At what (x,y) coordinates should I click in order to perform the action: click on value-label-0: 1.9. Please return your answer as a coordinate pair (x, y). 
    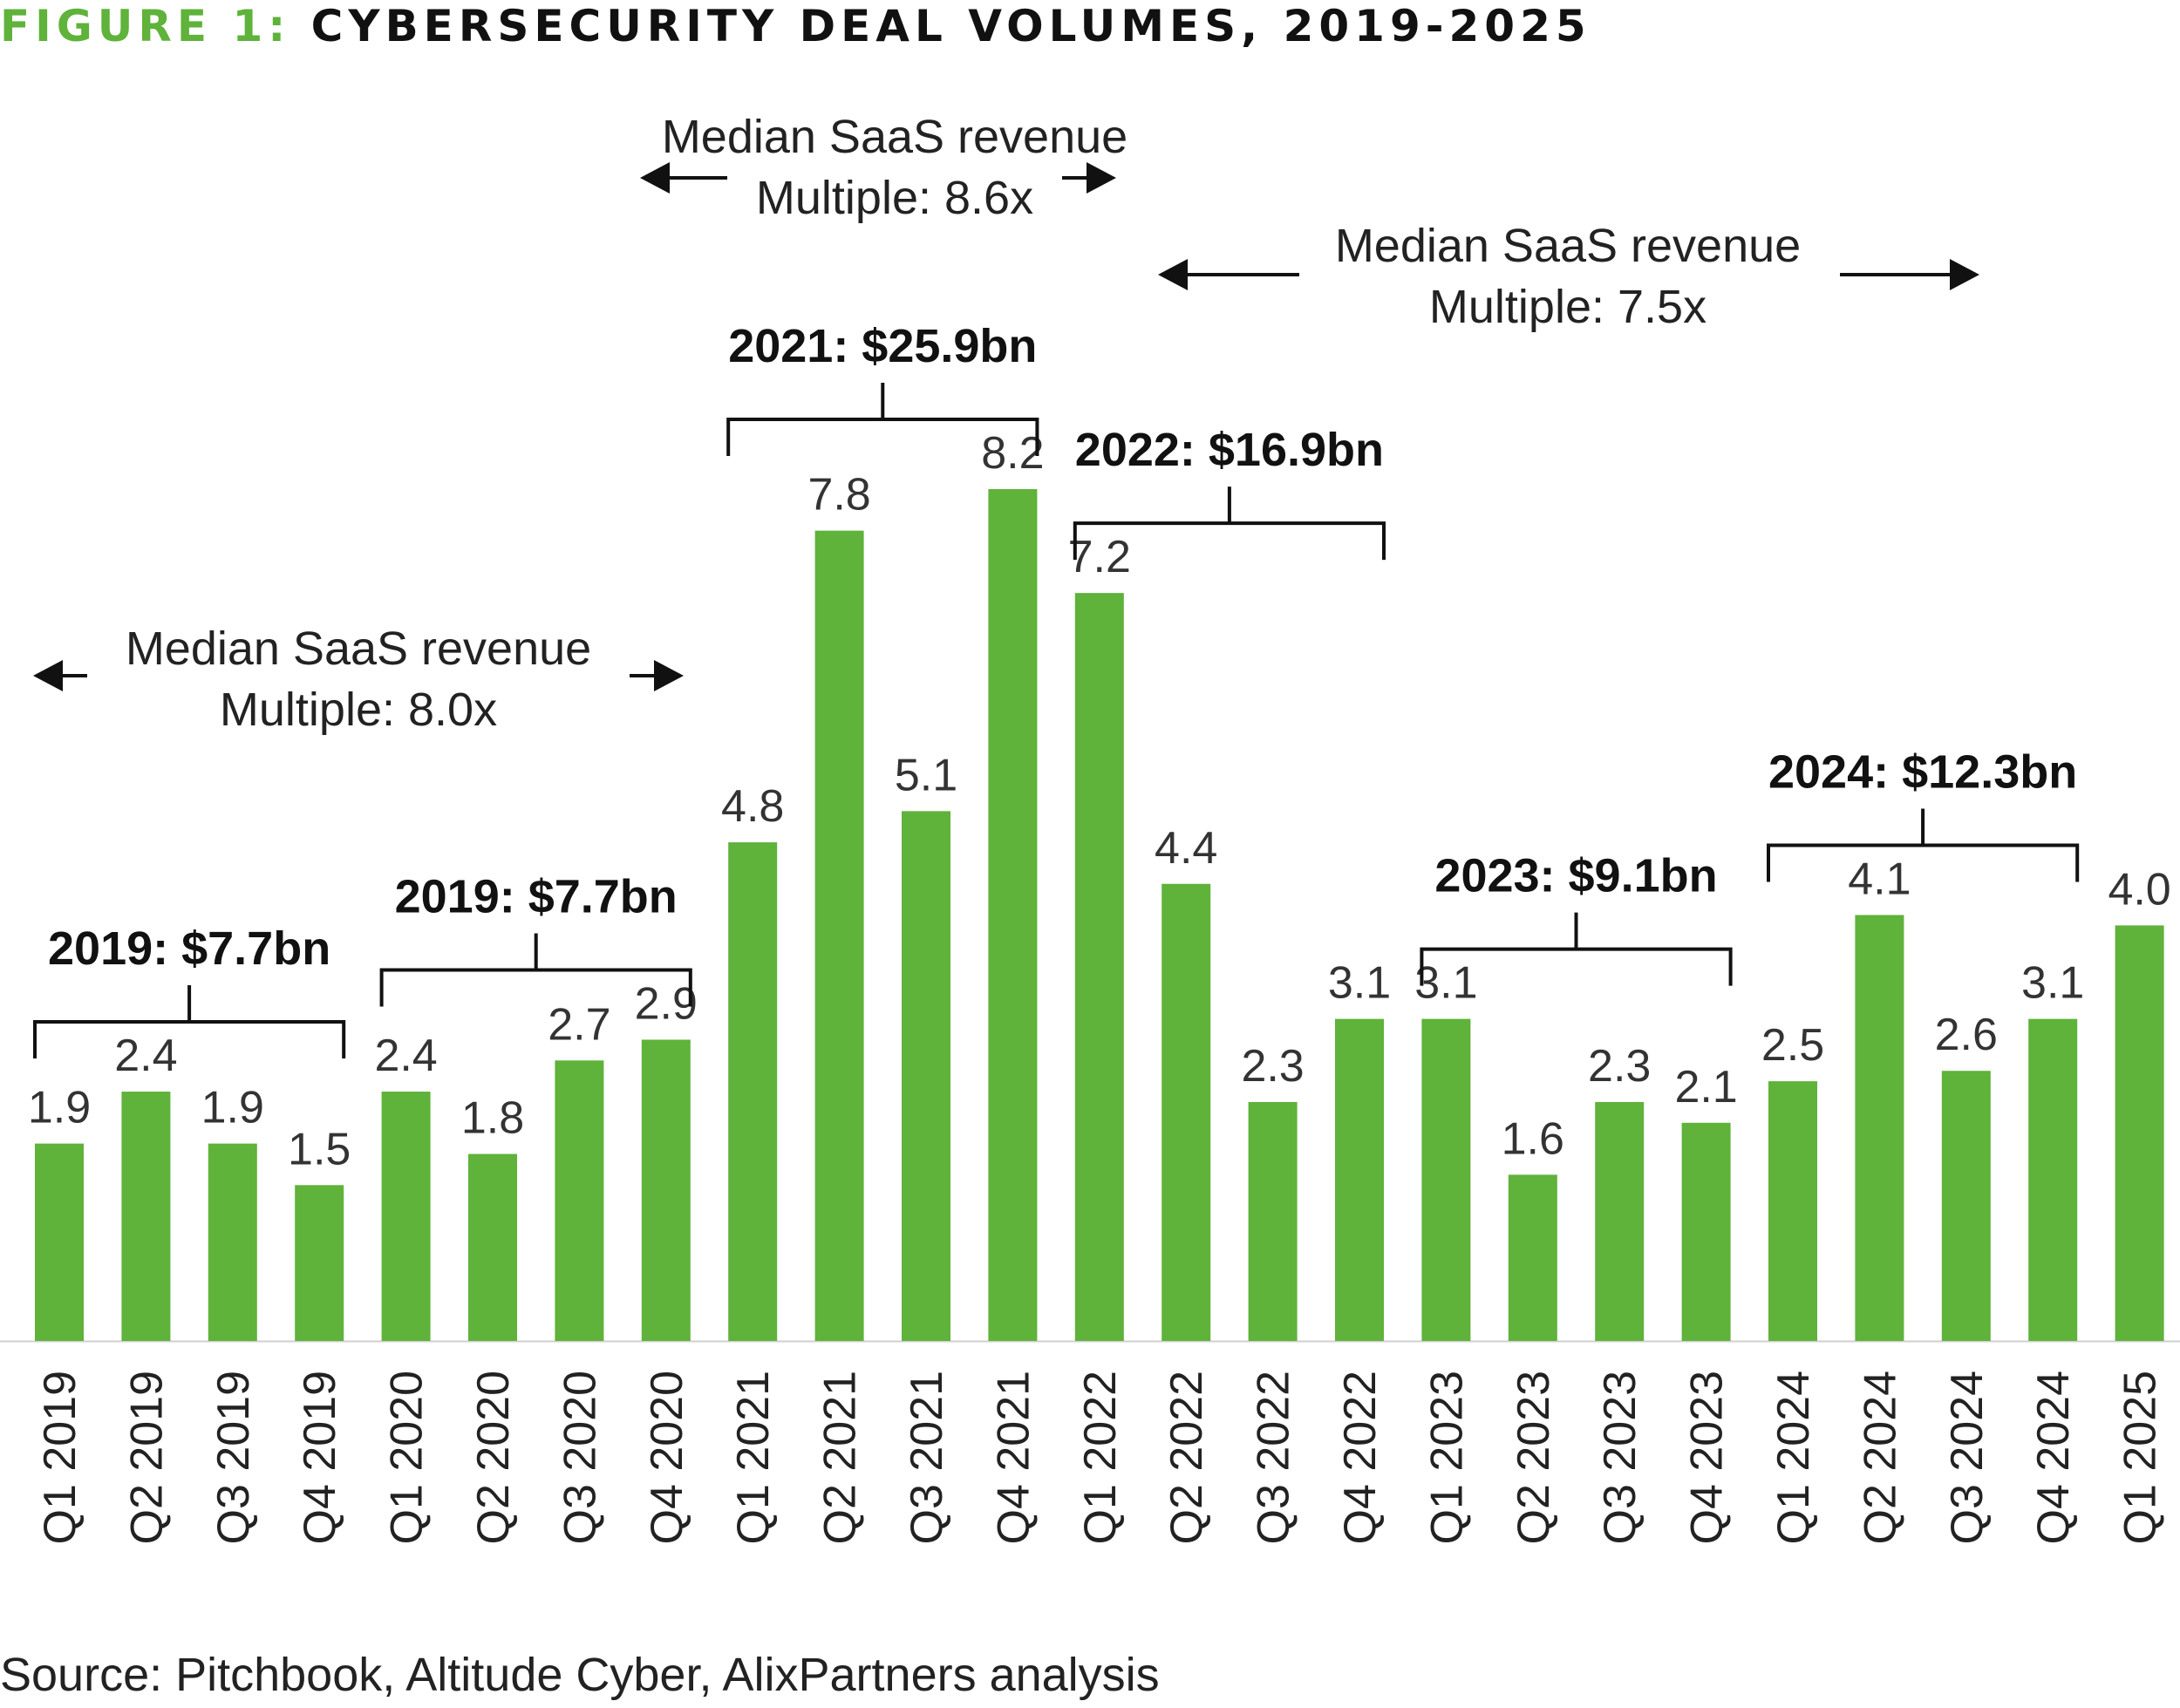
    Looking at the image, I should click on (60, 1108).